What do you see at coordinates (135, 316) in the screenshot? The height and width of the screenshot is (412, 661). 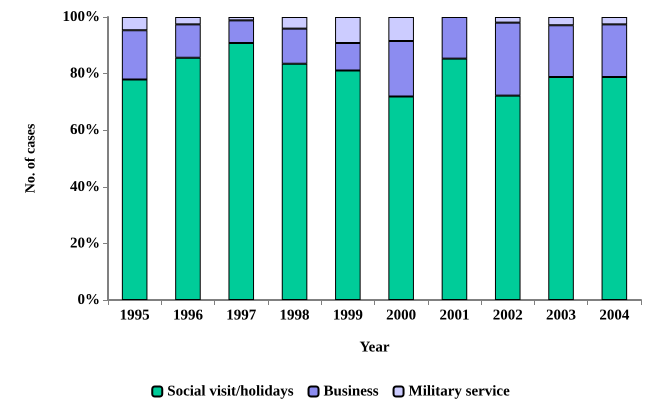 I see `x-tick-label: 1995` at bounding box center [135, 316].